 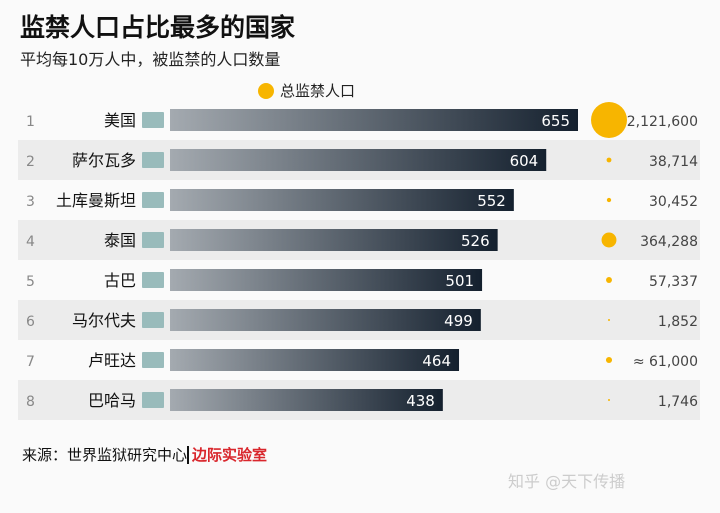 I want to click on rank-label: 3, so click(x=30, y=202).